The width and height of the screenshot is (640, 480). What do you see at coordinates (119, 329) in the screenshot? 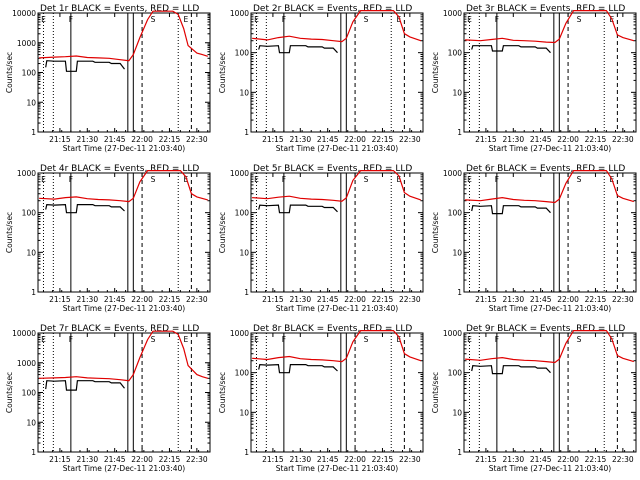
I see `chart-title: Det 7r BLACK = Events, RED = LLD` at bounding box center [119, 329].